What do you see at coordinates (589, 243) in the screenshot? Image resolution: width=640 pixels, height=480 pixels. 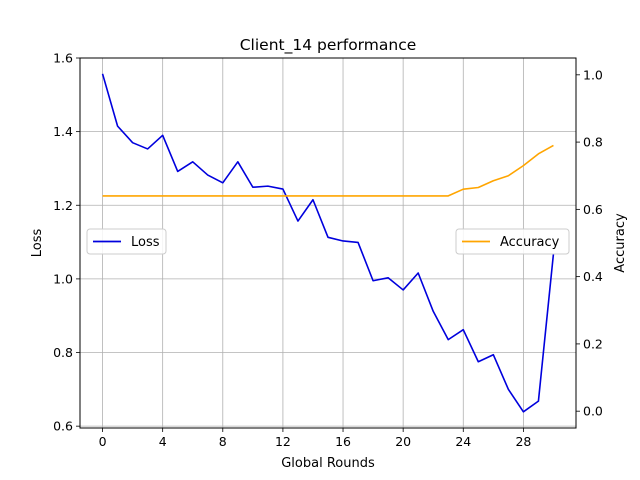 I see `right-y-axis-ticks: 0.0 0.2 0.4 0.6 0.8 1.0` at bounding box center [589, 243].